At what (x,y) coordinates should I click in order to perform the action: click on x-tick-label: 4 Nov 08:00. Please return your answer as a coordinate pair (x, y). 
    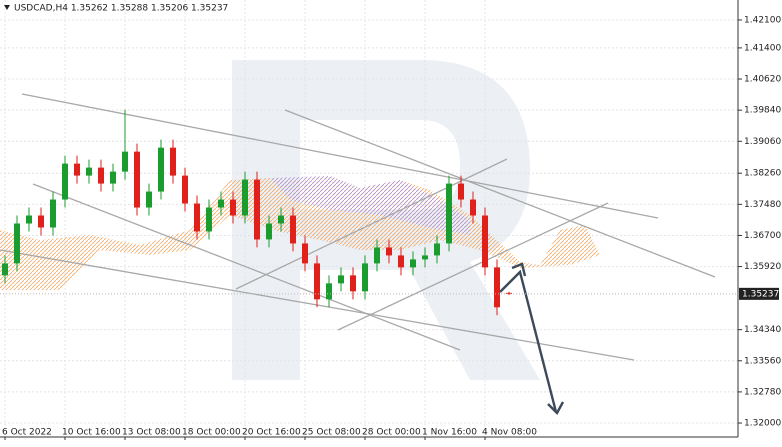
    Looking at the image, I should click on (509, 433).